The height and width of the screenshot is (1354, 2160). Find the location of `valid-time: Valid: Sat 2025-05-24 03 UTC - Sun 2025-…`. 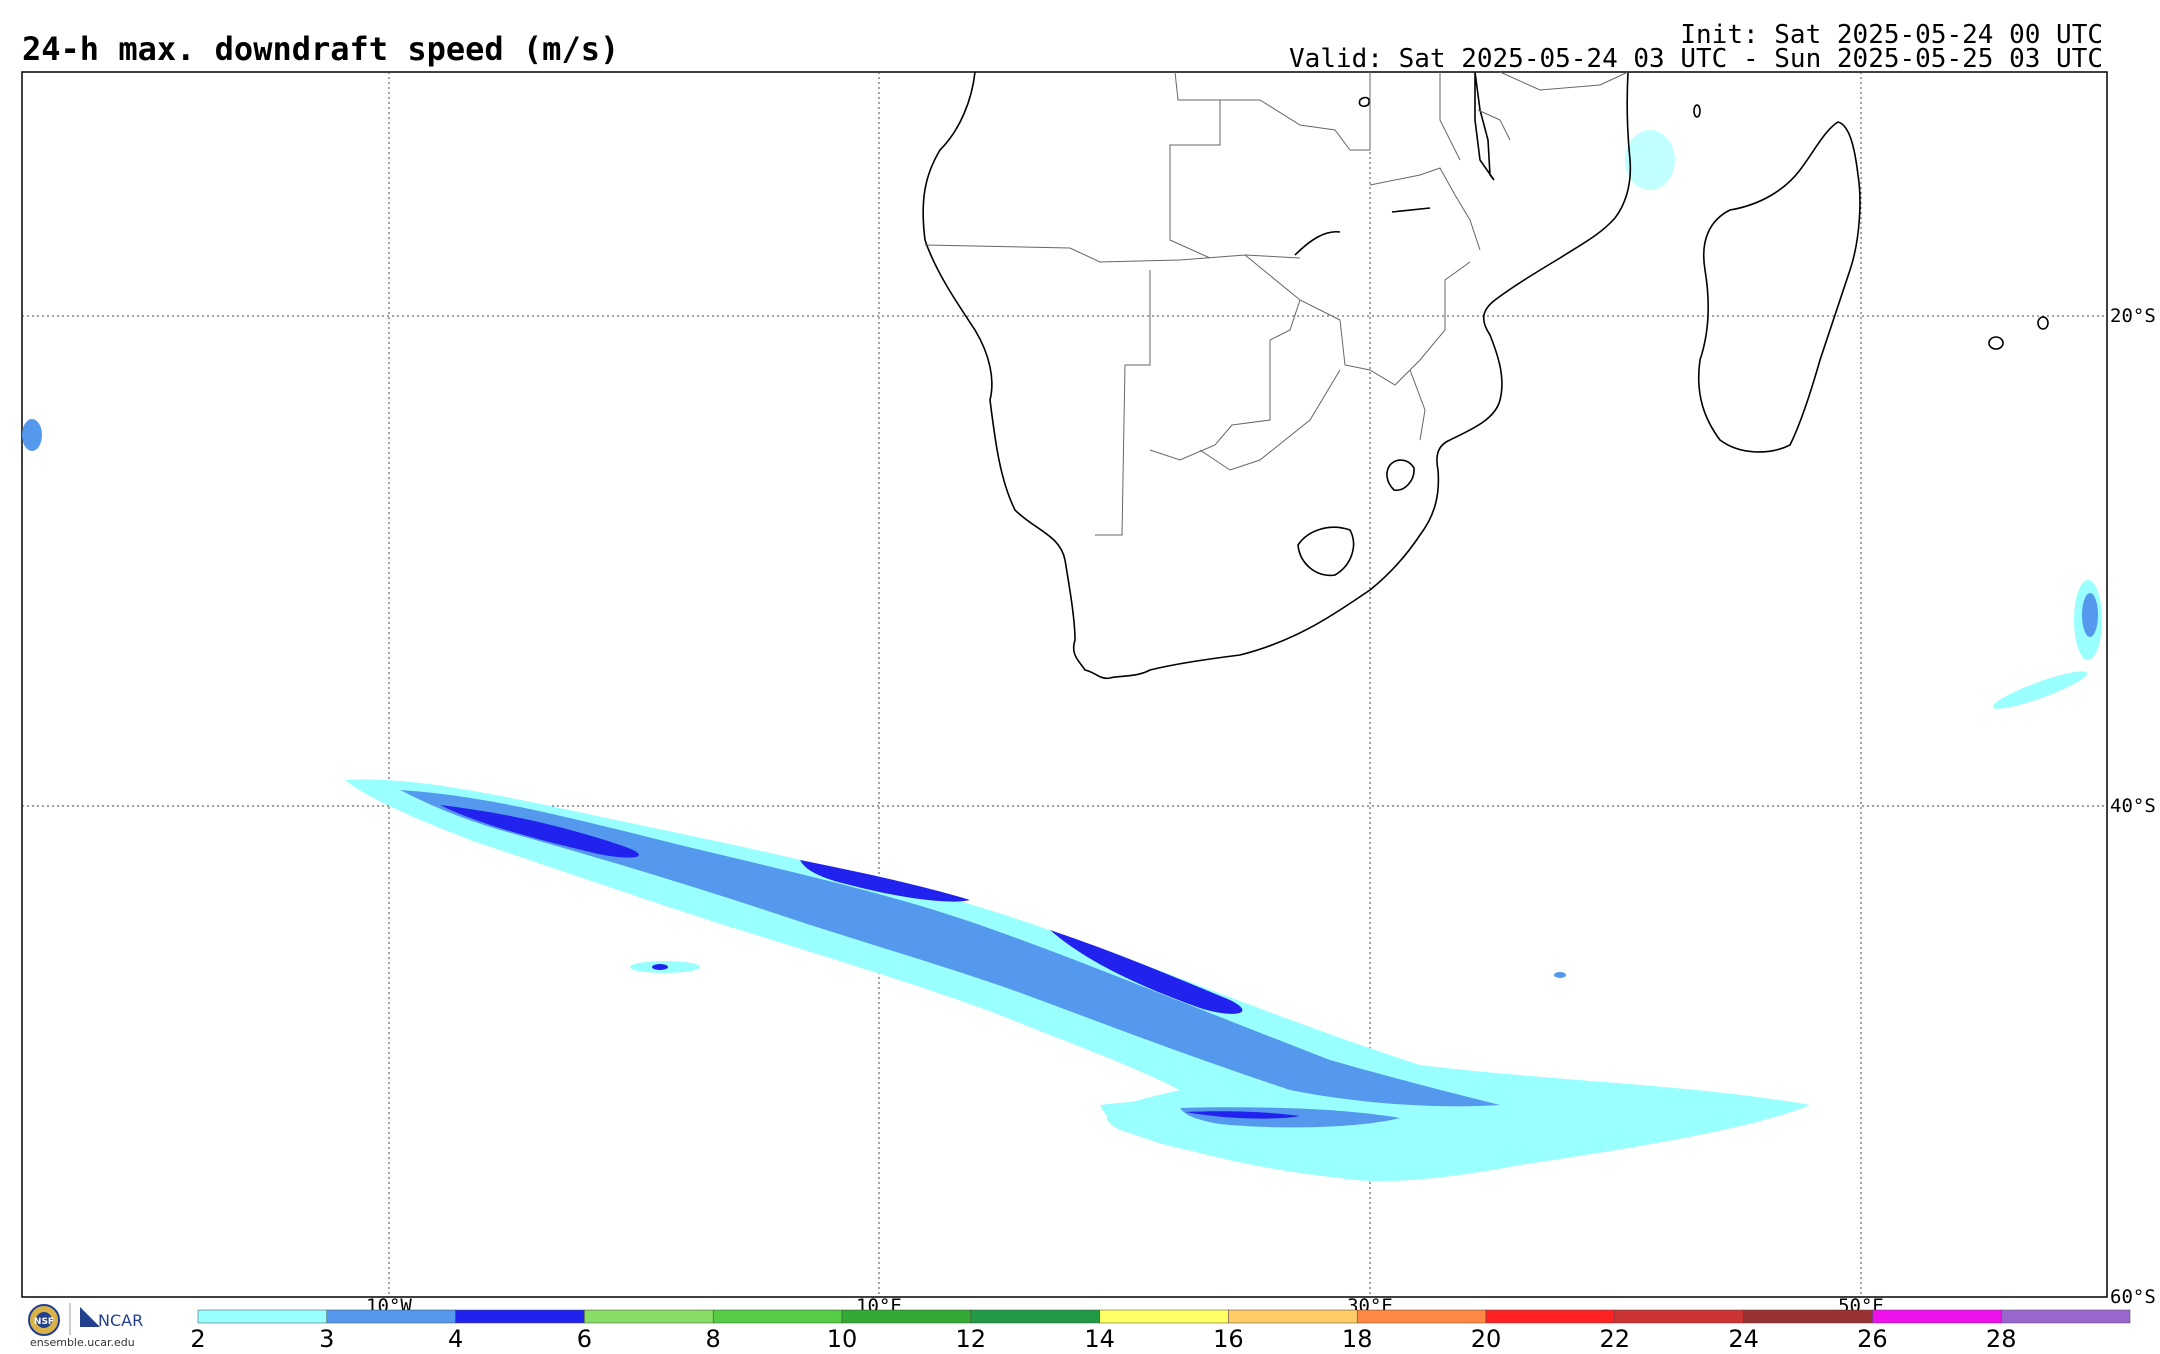

valid-time: Valid: Sat 2025-05-24 03 UTC - Sun 2025-… is located at coordinates (1696, 59).